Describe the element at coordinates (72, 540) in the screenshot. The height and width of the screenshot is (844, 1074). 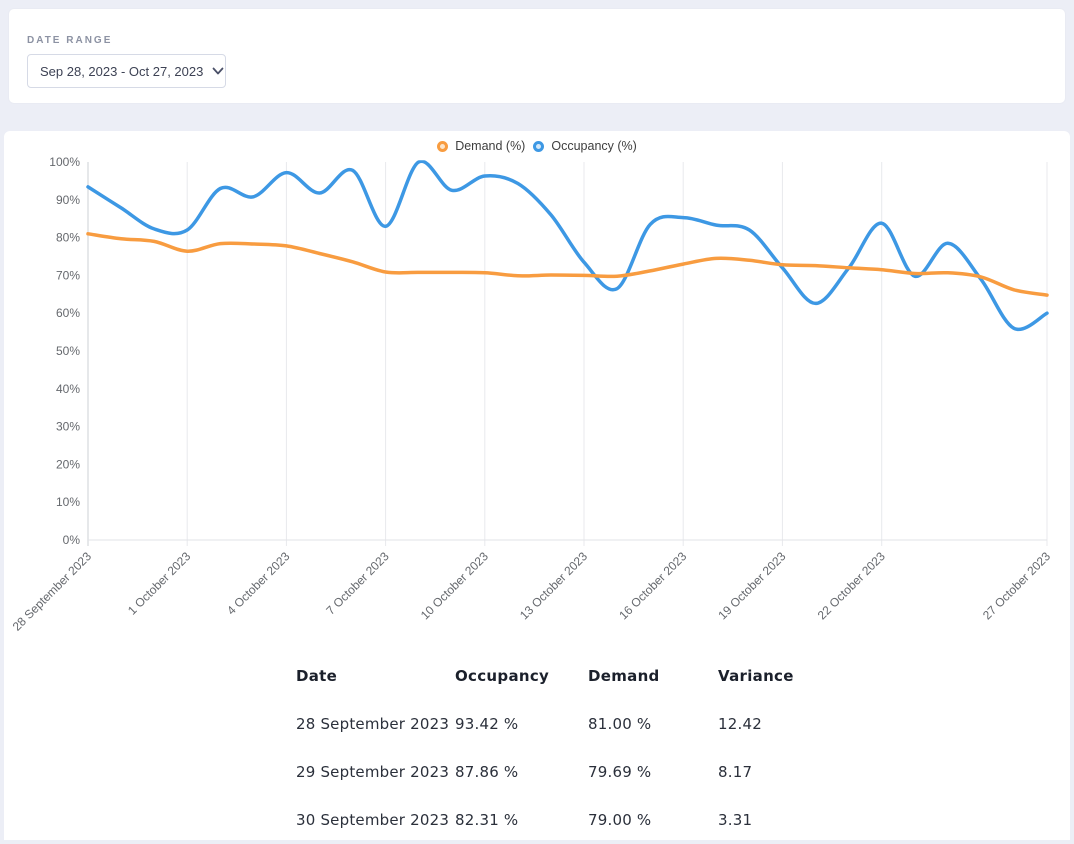
I see `y-tick-label: 0%` at that location.